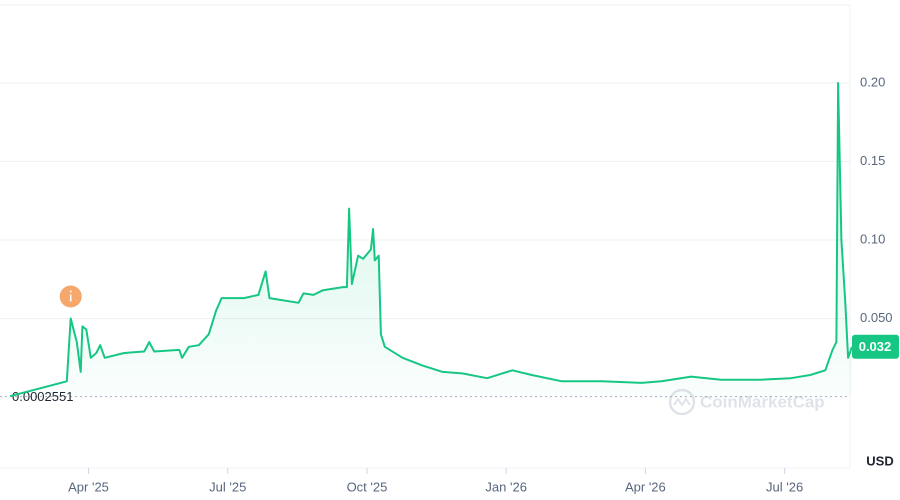 The width and height of the screenshot is (900, 500). What do you see at coordinates (367, 486) in the screenshot?
I see `x-tick-label: Oct '25` at bounding box center [367, 486].